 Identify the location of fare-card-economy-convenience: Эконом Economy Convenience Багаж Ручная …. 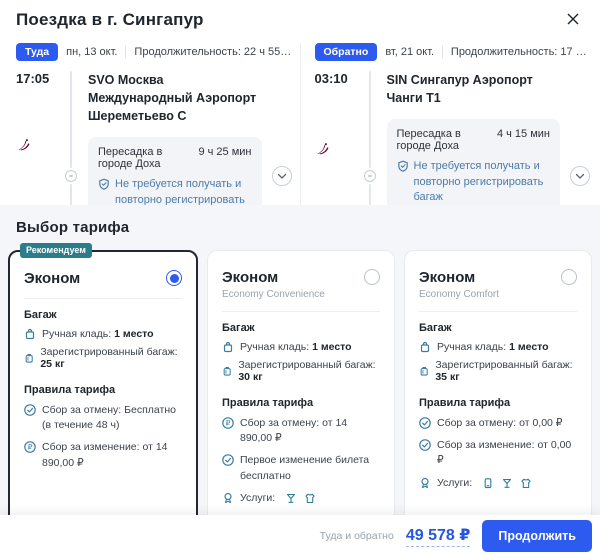
(301, 382).